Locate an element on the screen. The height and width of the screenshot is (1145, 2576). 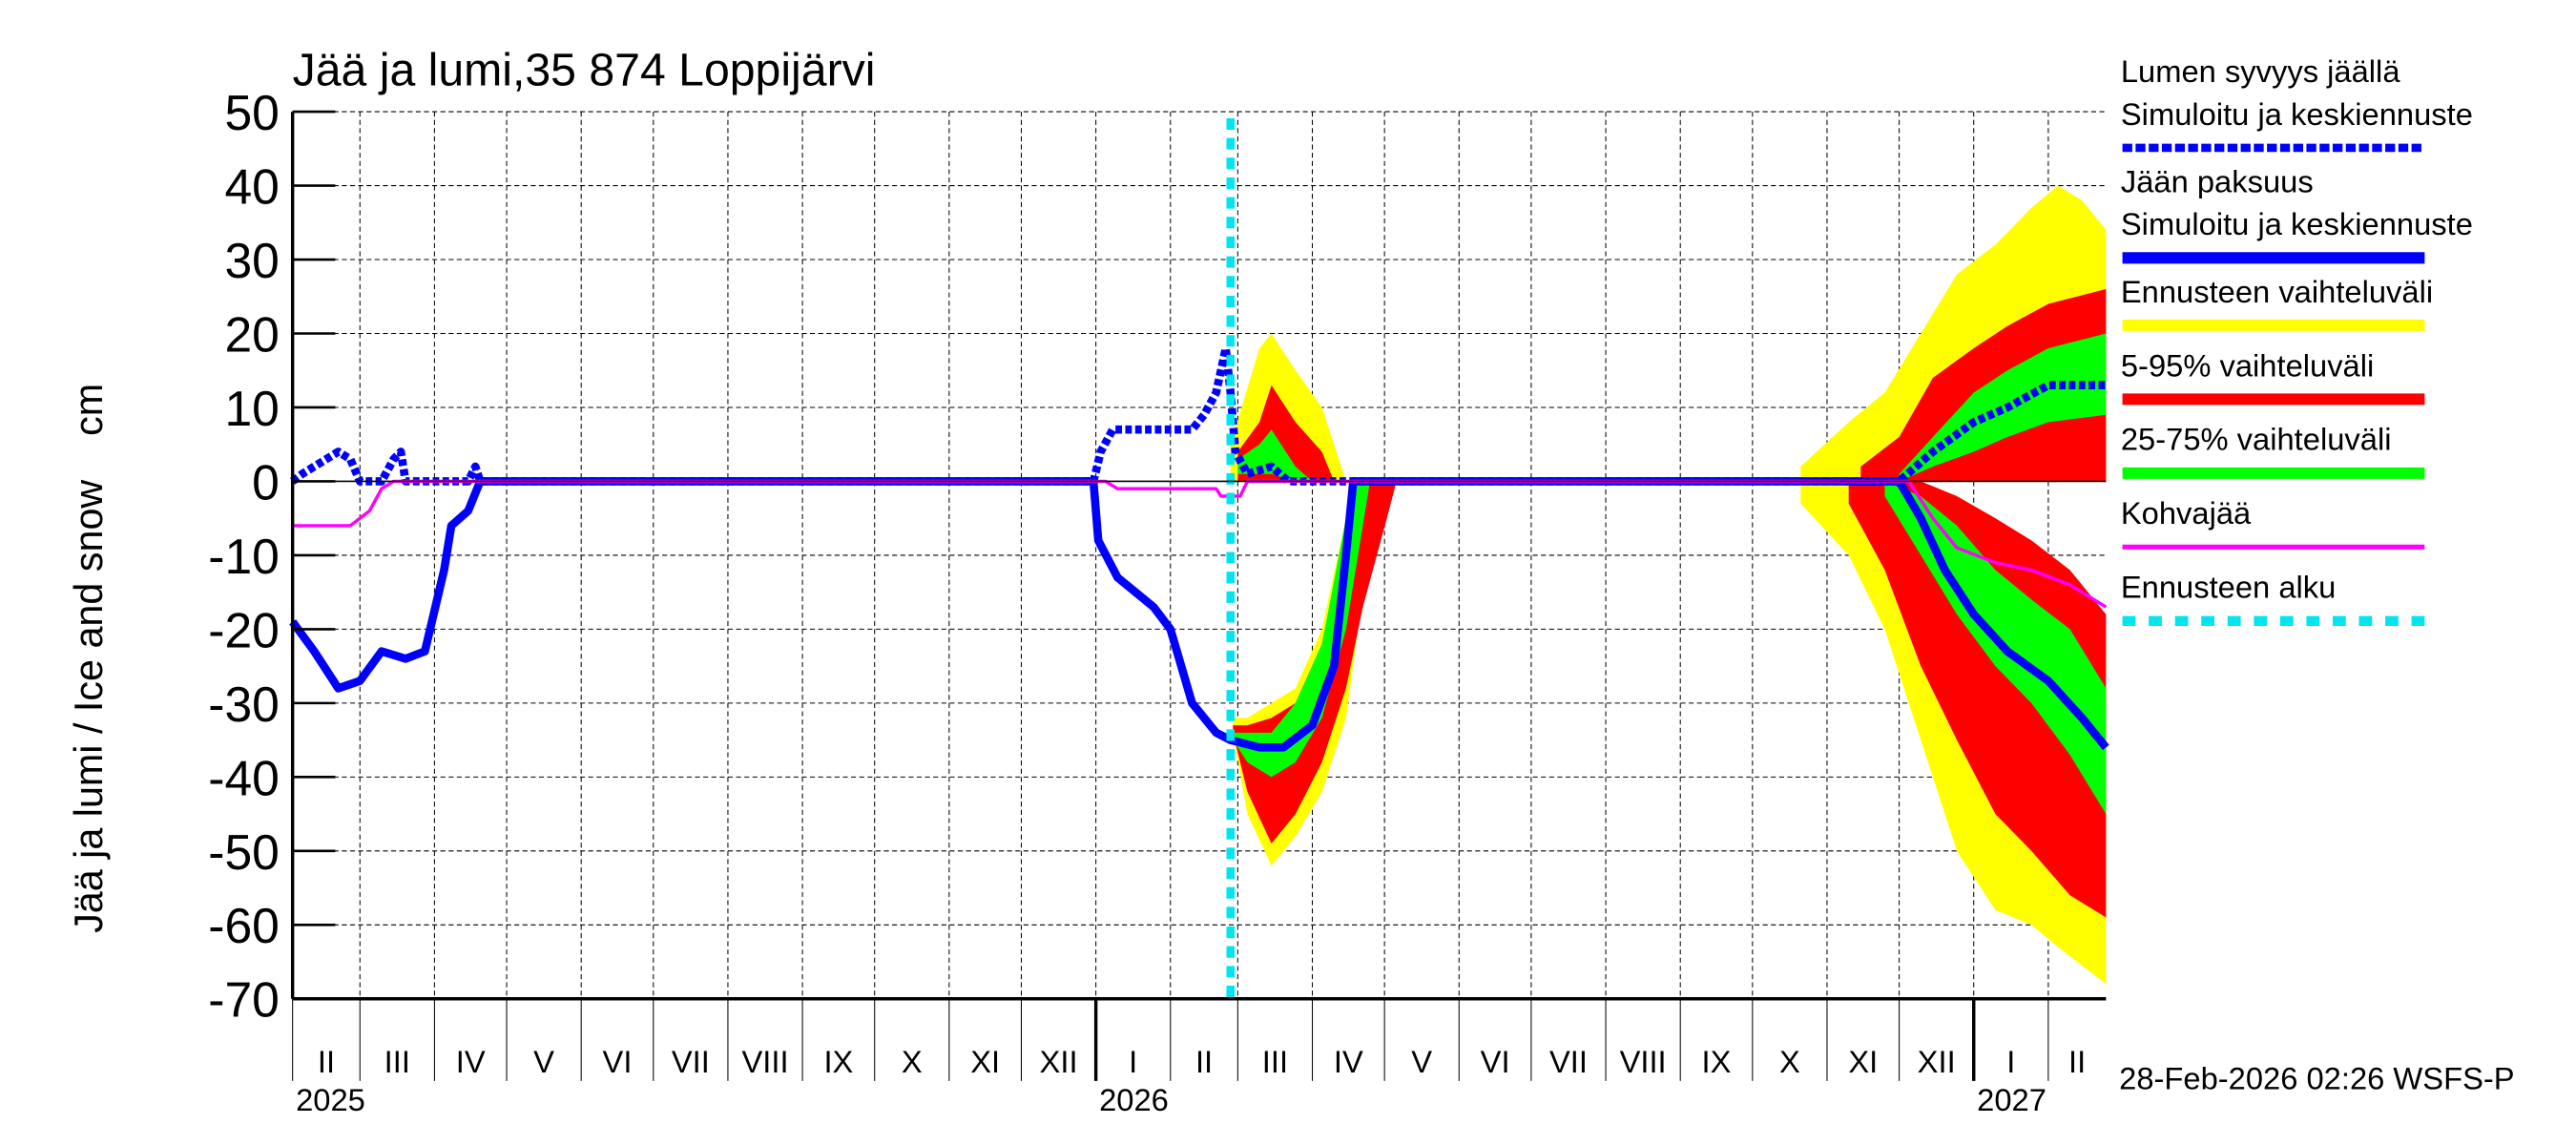
year-label: 2026 is located at coordinates (1134, 1099).